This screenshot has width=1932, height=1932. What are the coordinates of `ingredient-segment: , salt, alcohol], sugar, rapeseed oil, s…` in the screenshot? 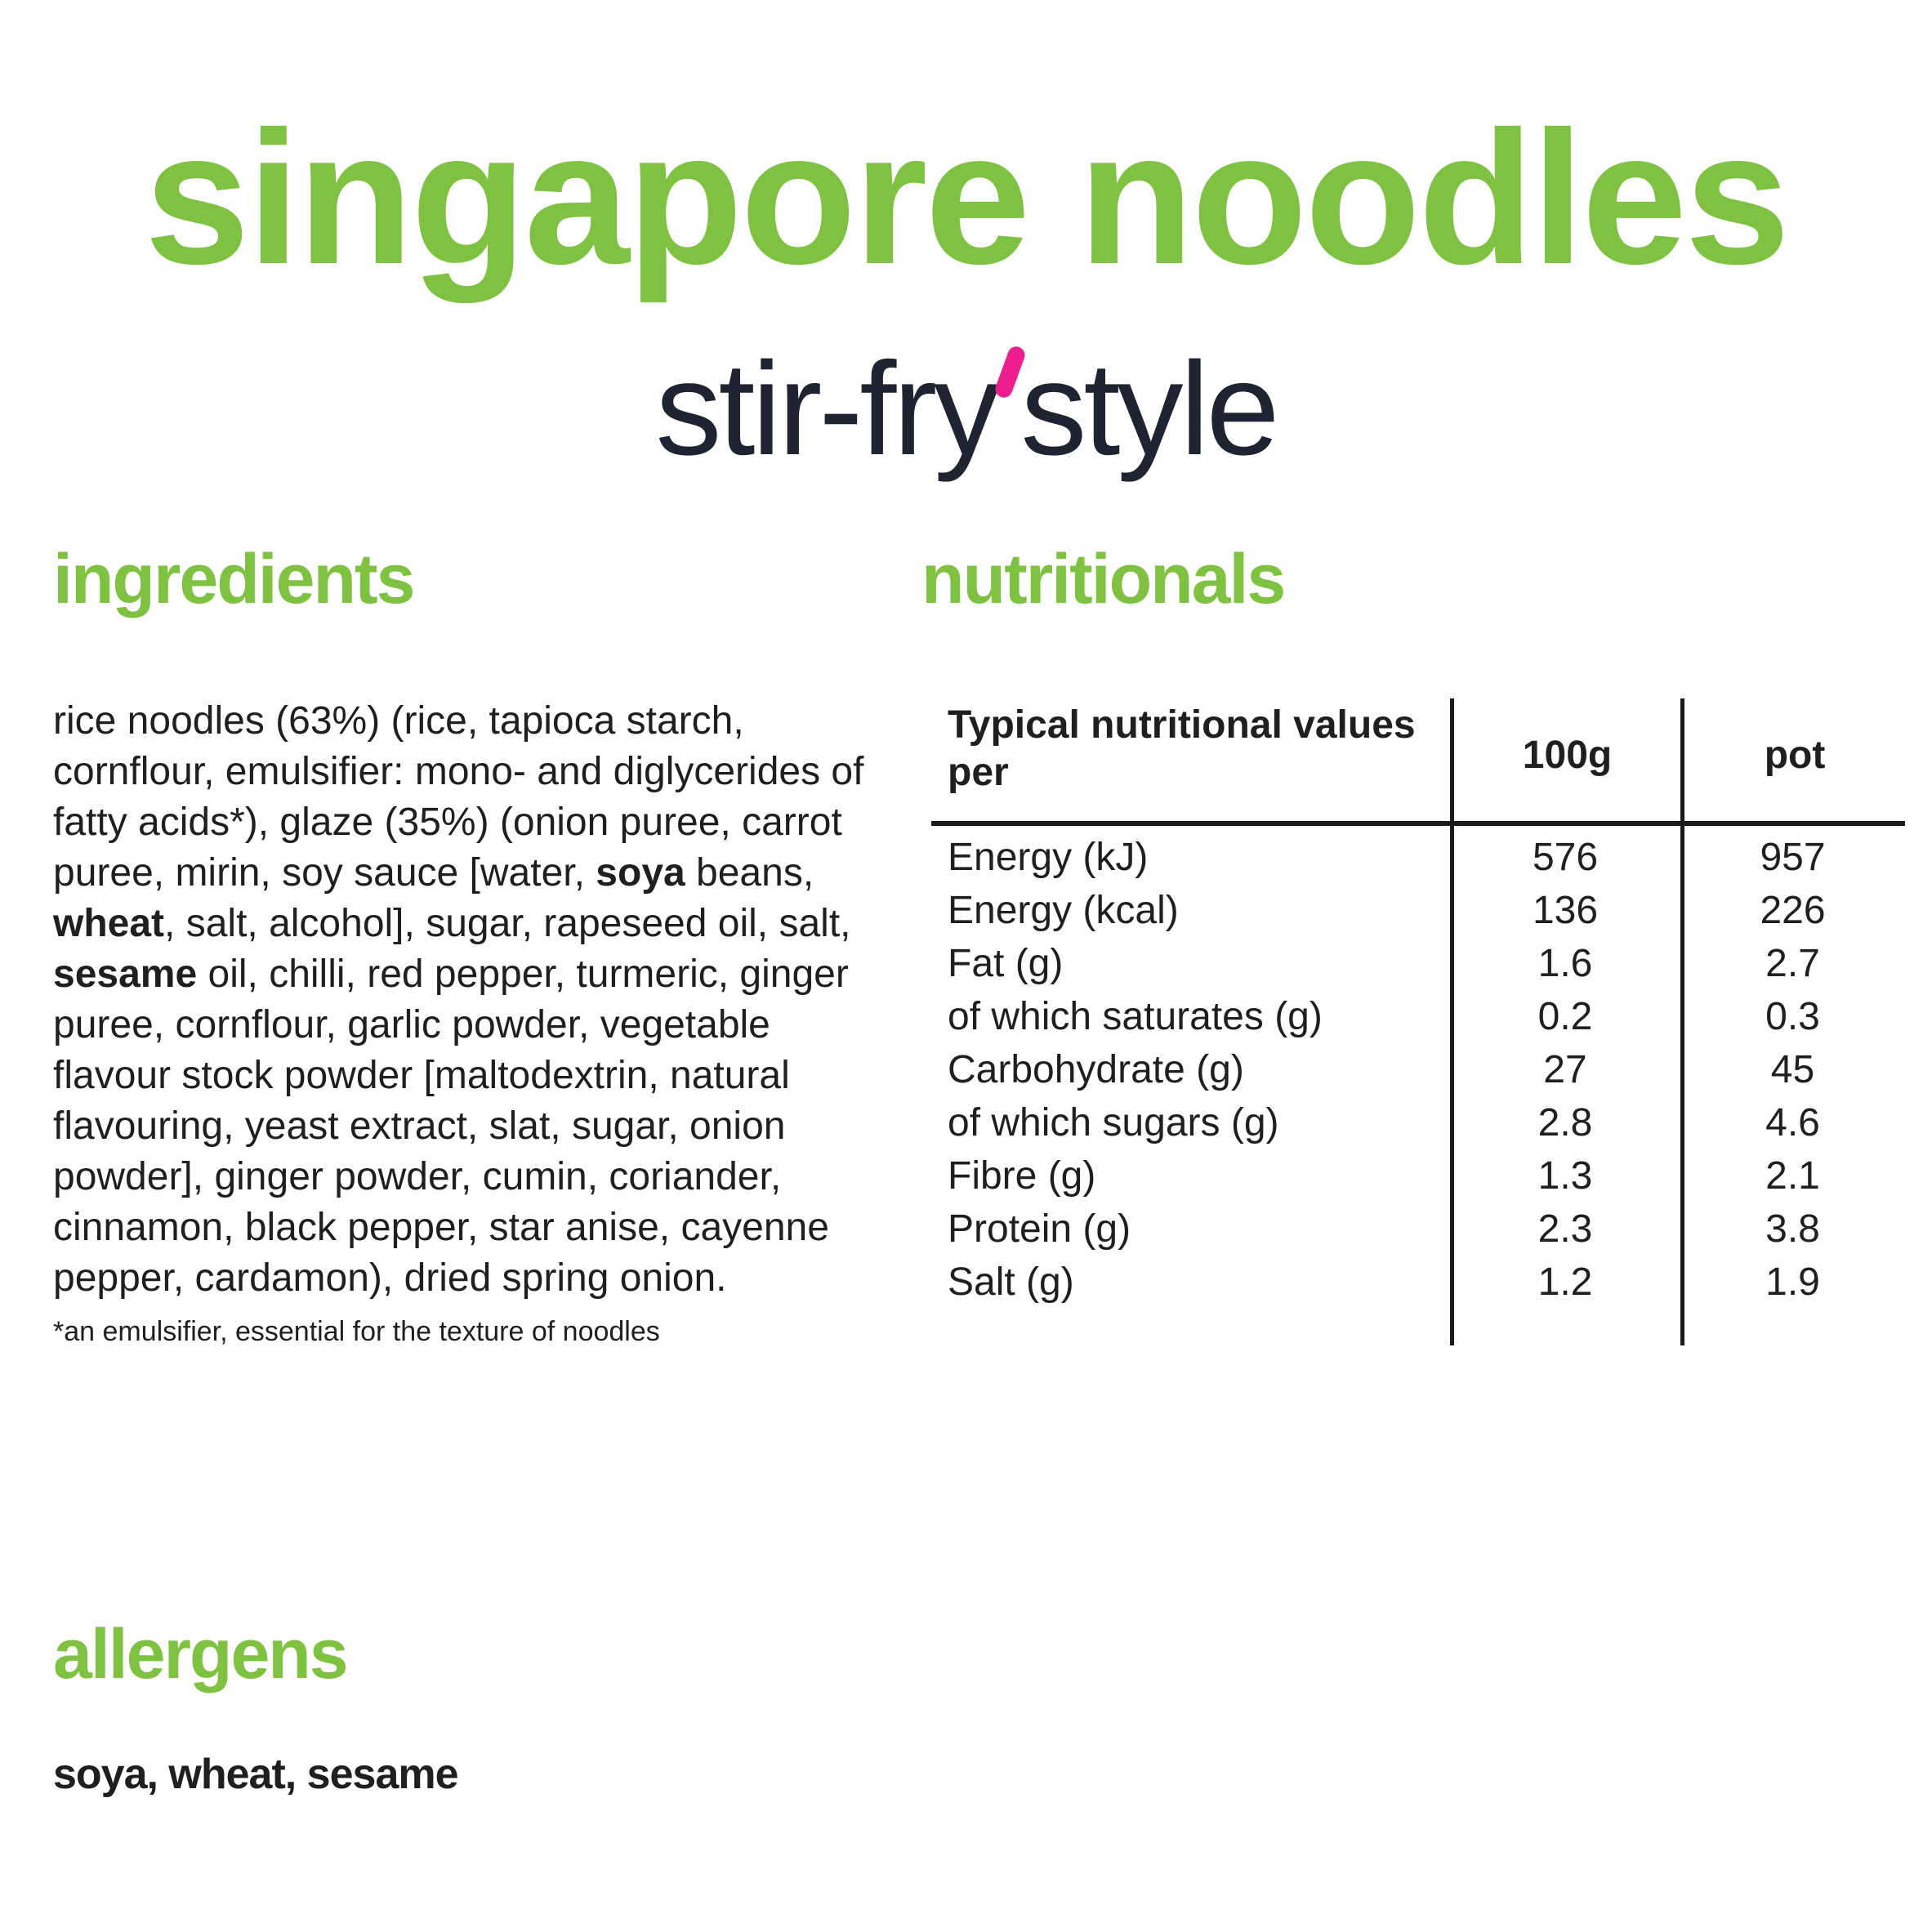 It's located at (507, 924).